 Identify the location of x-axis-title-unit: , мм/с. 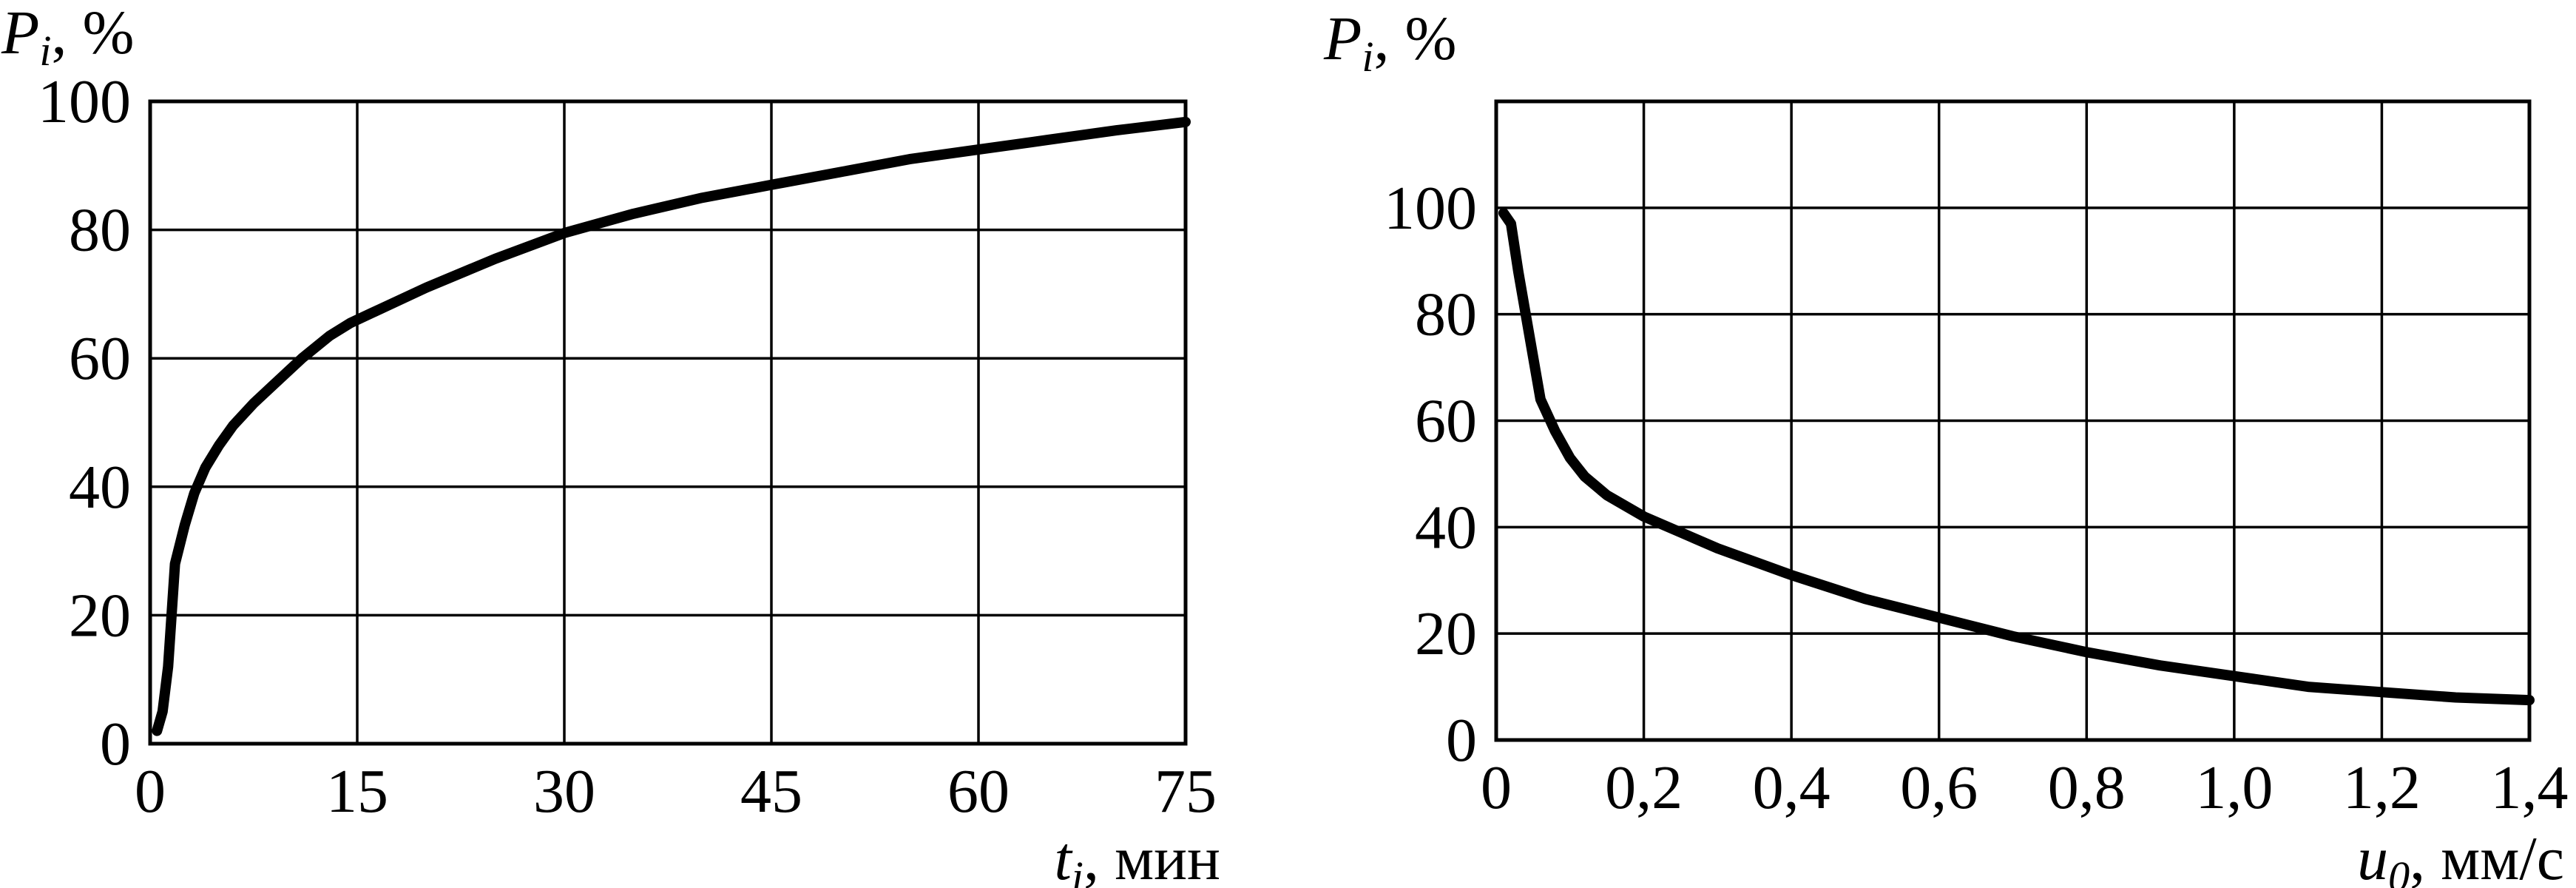
(2487, 856).